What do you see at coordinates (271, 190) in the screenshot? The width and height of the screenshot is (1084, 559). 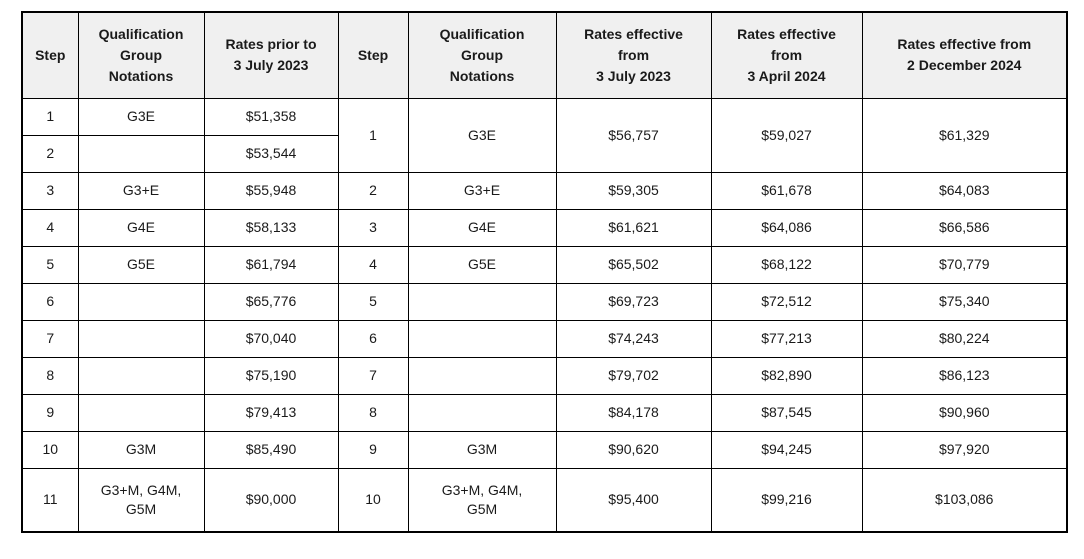 I see `old-rate-cell: $55,948` at bounding box center [271, 190].